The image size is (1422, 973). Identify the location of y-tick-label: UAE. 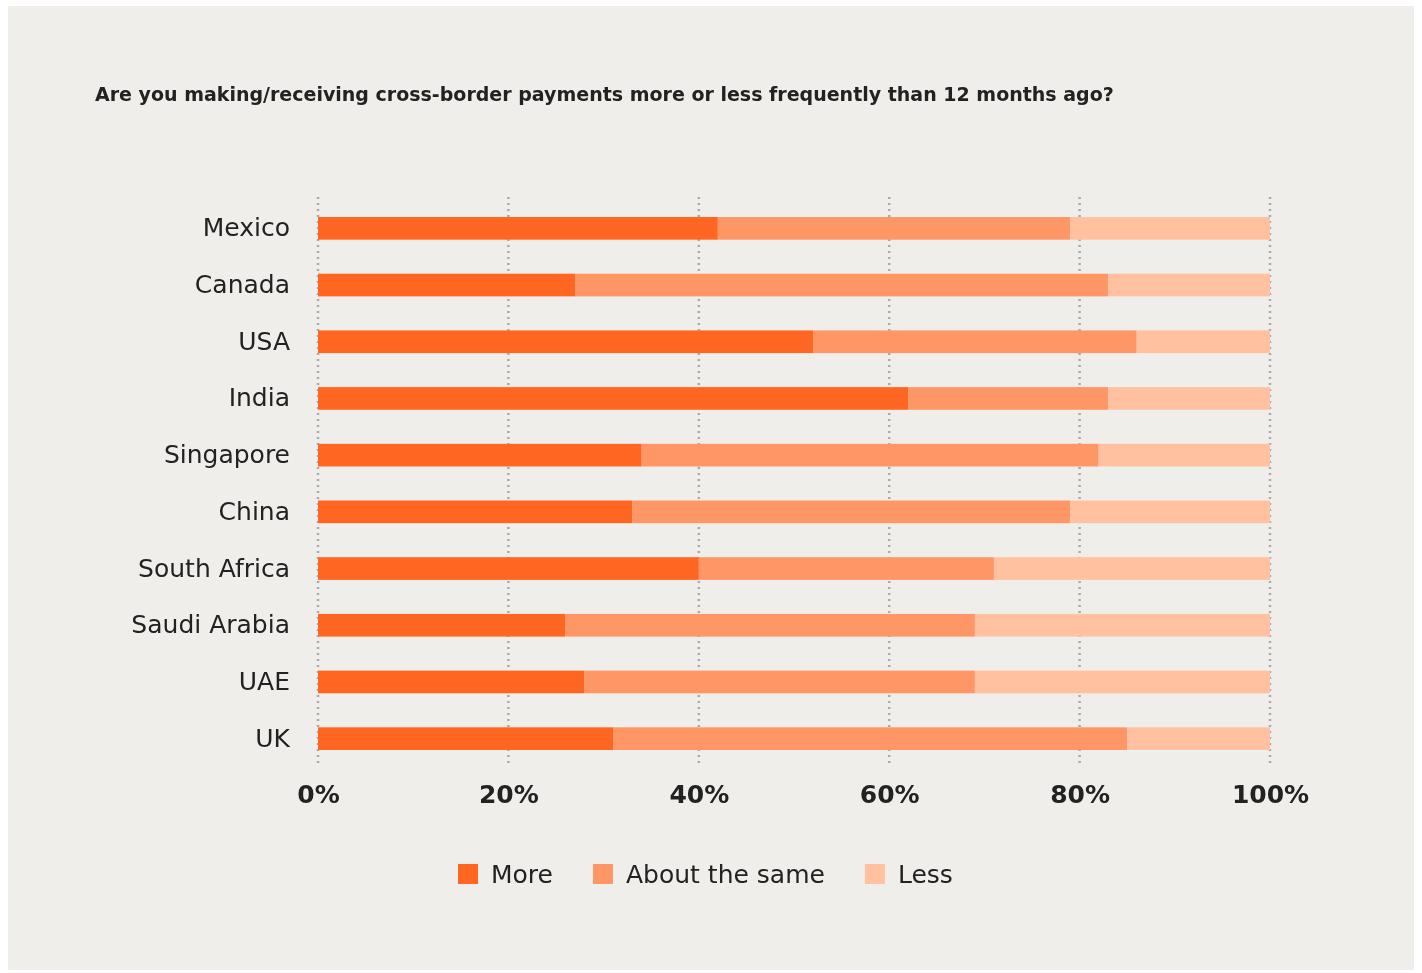
(264, 681).